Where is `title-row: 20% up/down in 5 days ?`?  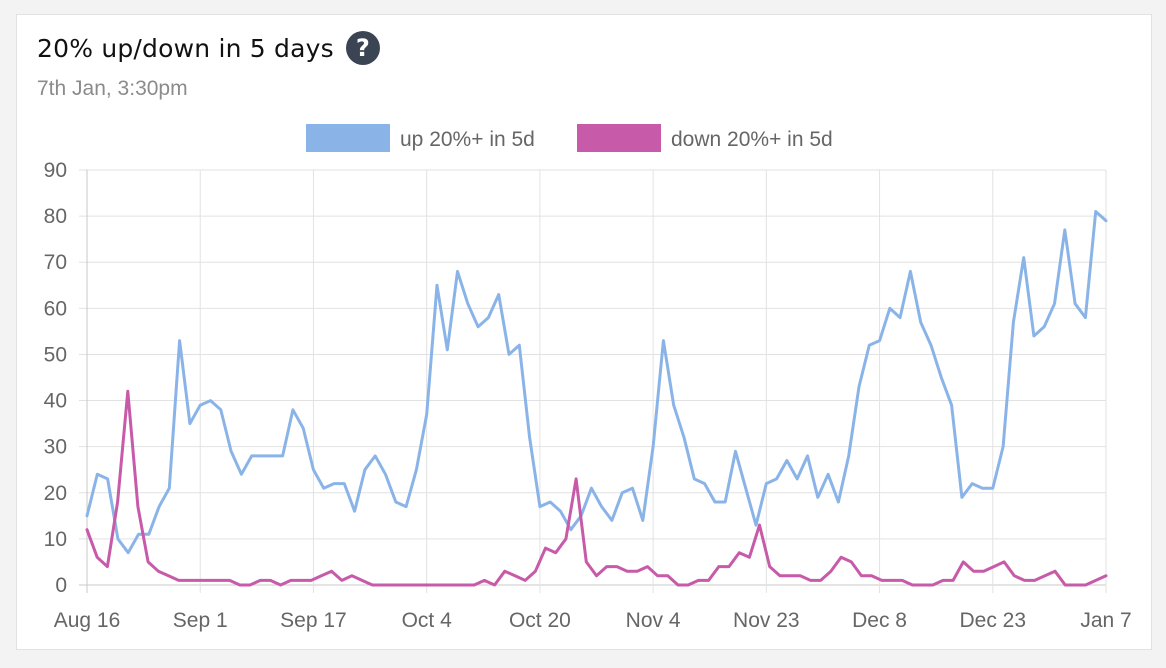
title-row: 20% up/down in 5 days ? is located at coordinates (208, 48).